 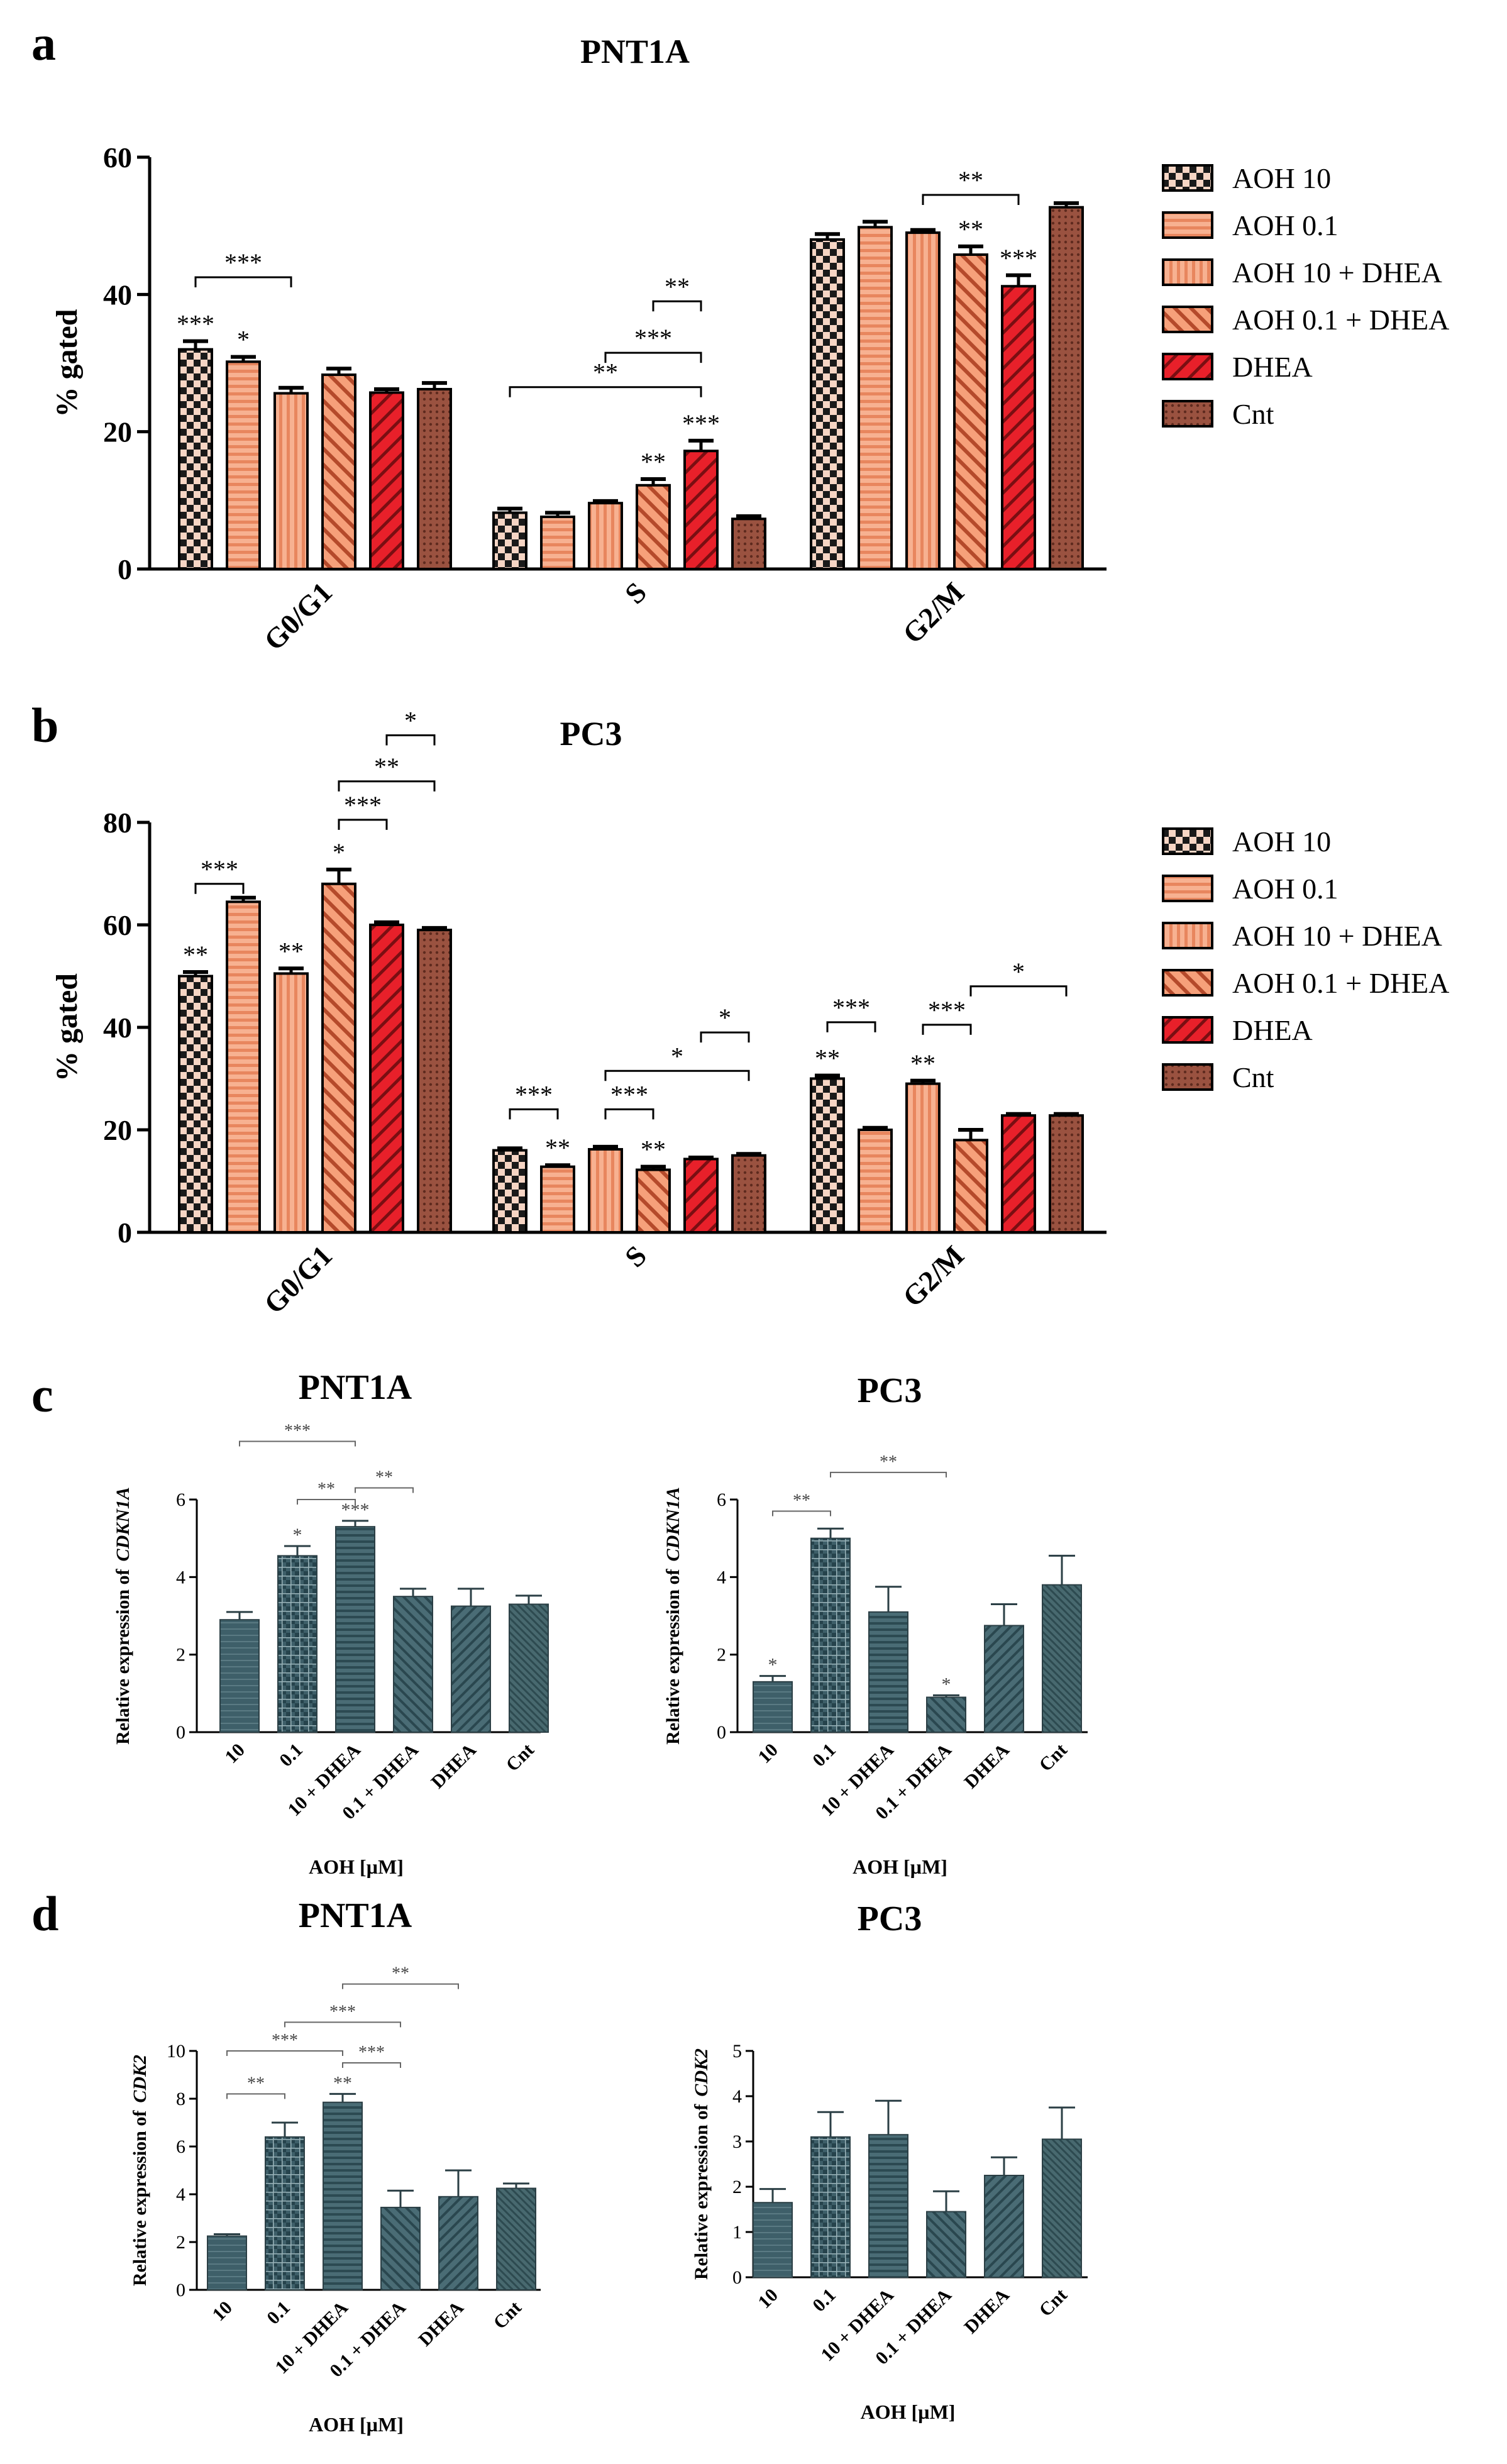 I want to click on y-axis-title-gene: CDKN1A, so click(x=673, y=1524).